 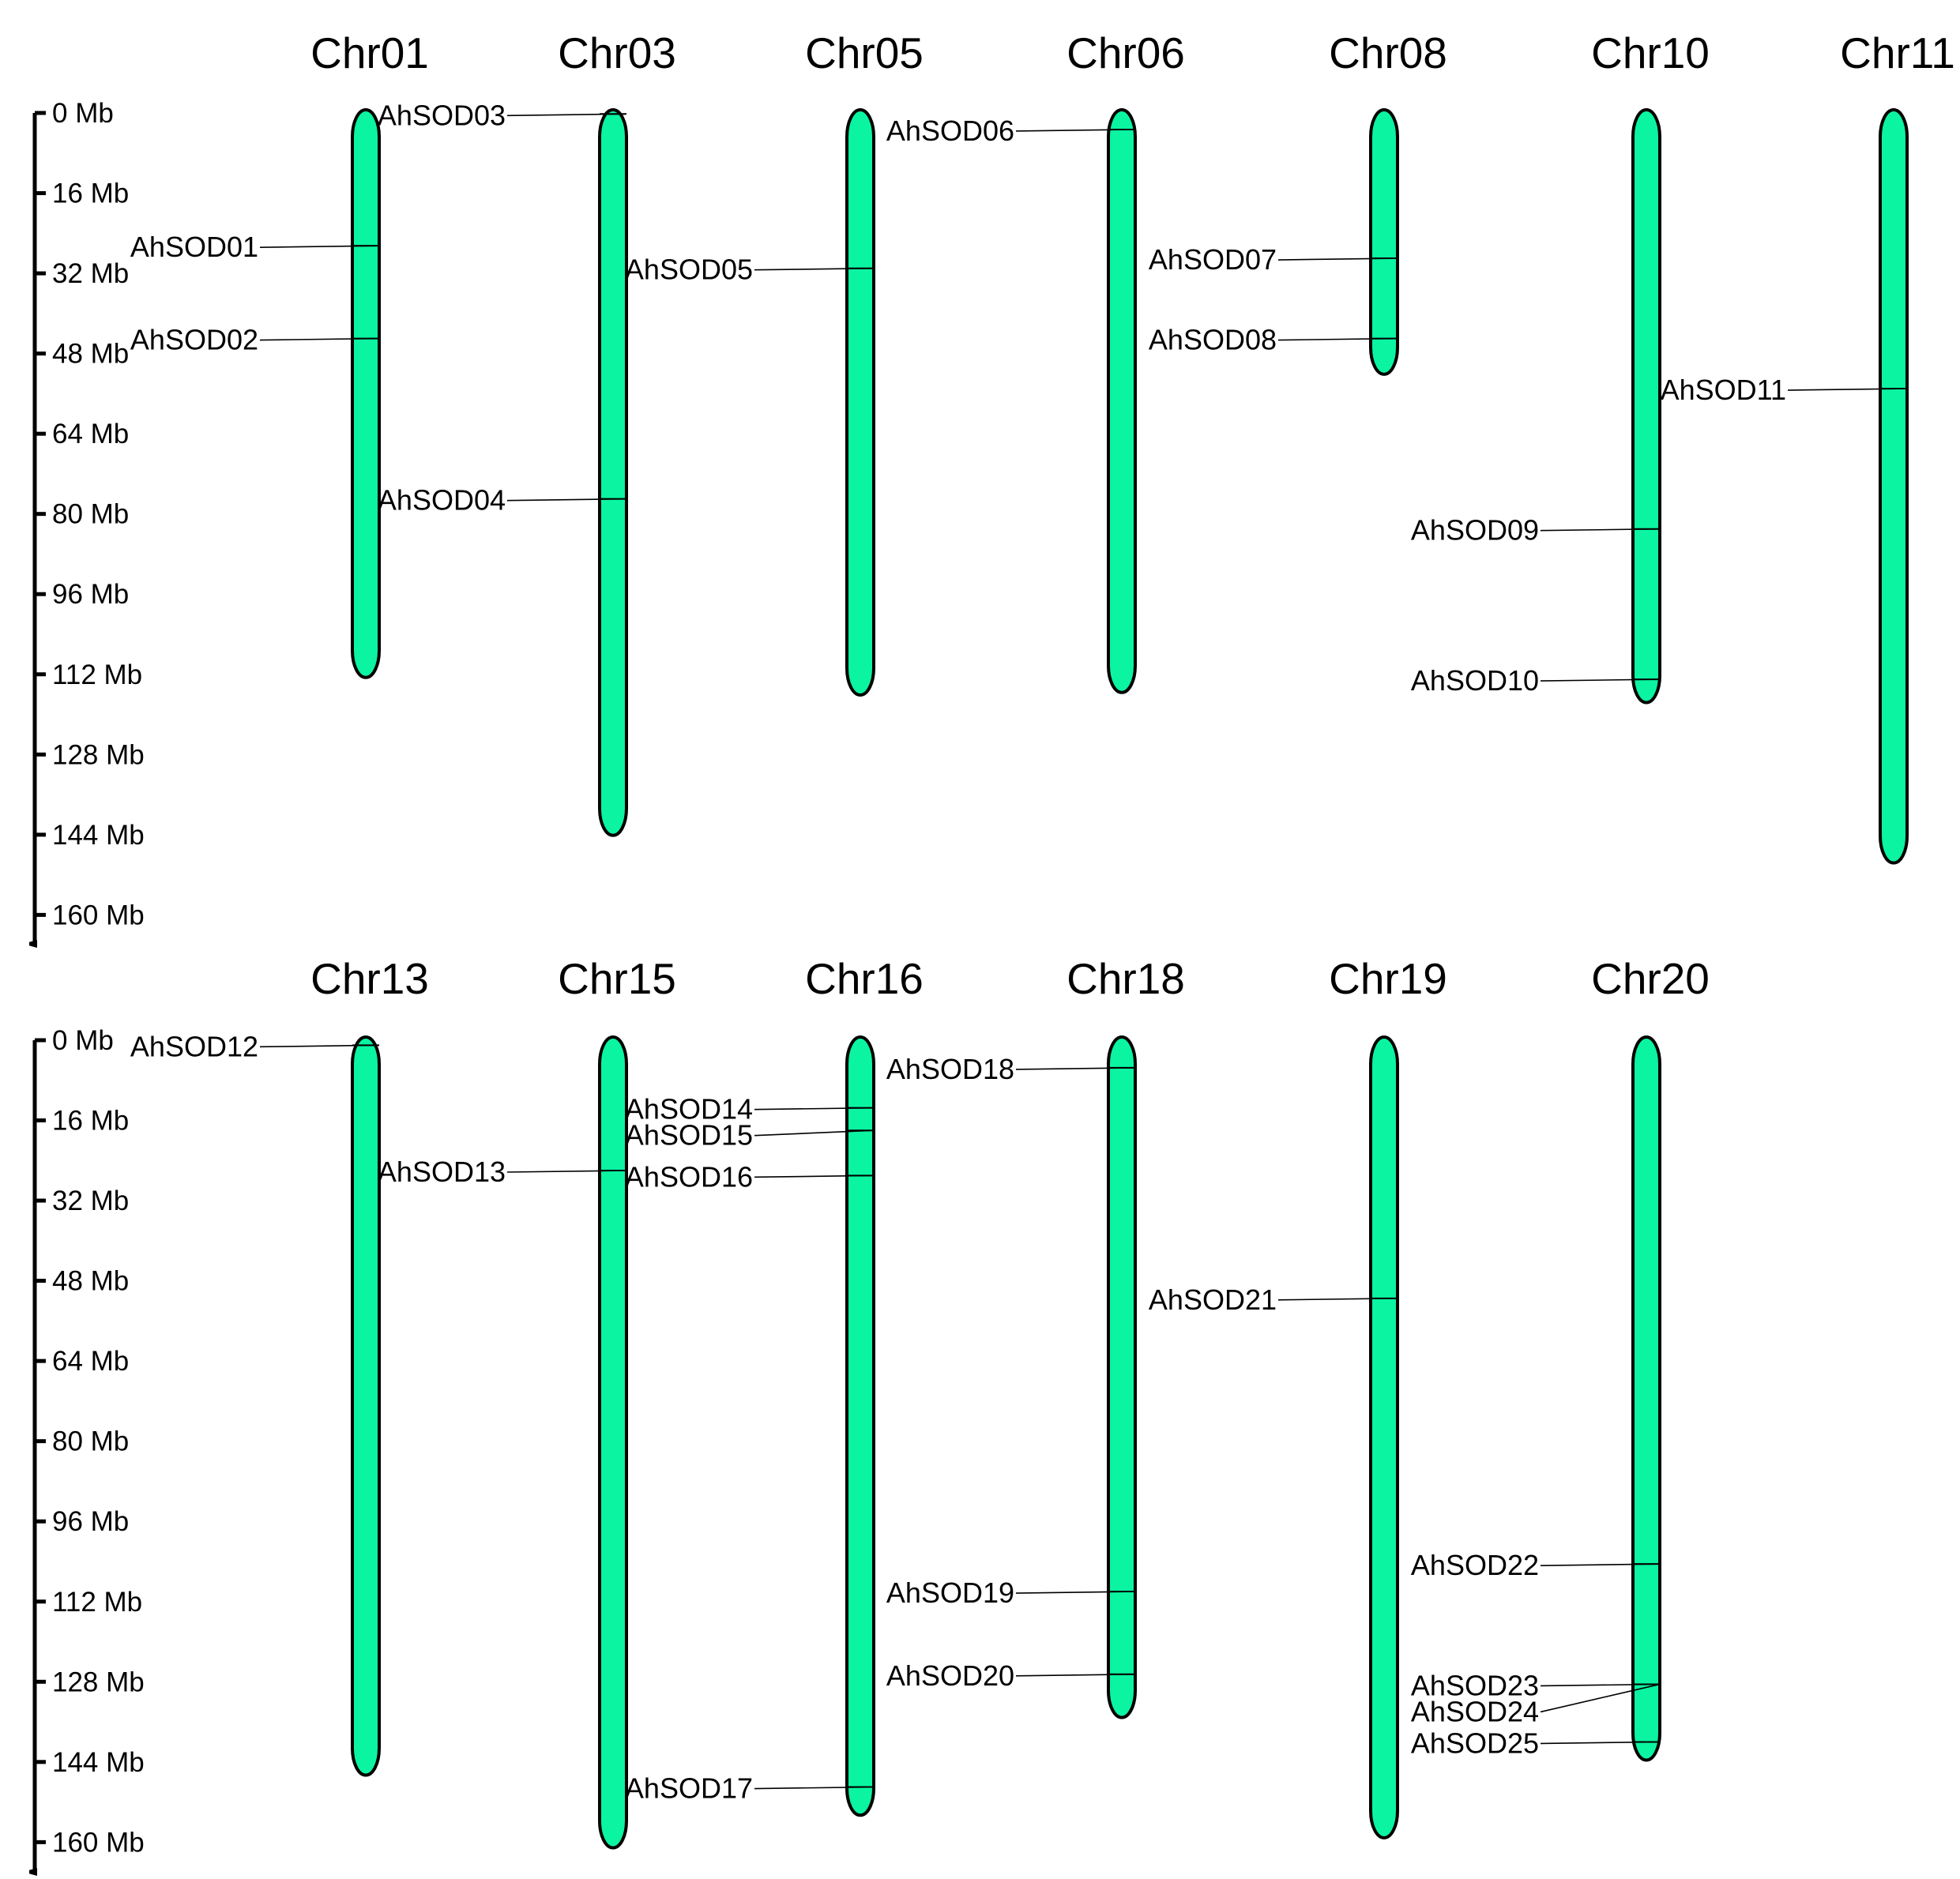 What do you see at coordinates (194, 247) in the screenshot?
I see `gene-label: AhSOD01` at bounding box center [194, 247].